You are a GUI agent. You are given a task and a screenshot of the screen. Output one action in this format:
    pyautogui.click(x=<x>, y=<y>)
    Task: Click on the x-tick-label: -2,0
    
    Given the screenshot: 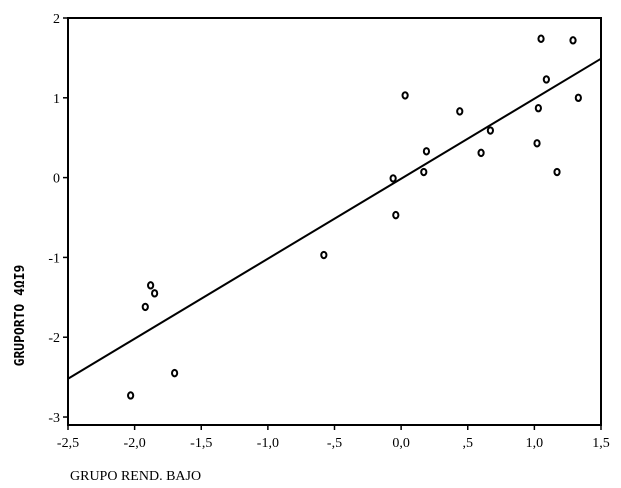 What is the action you would take?
    pyautogui.click(x=135, y=443)
    